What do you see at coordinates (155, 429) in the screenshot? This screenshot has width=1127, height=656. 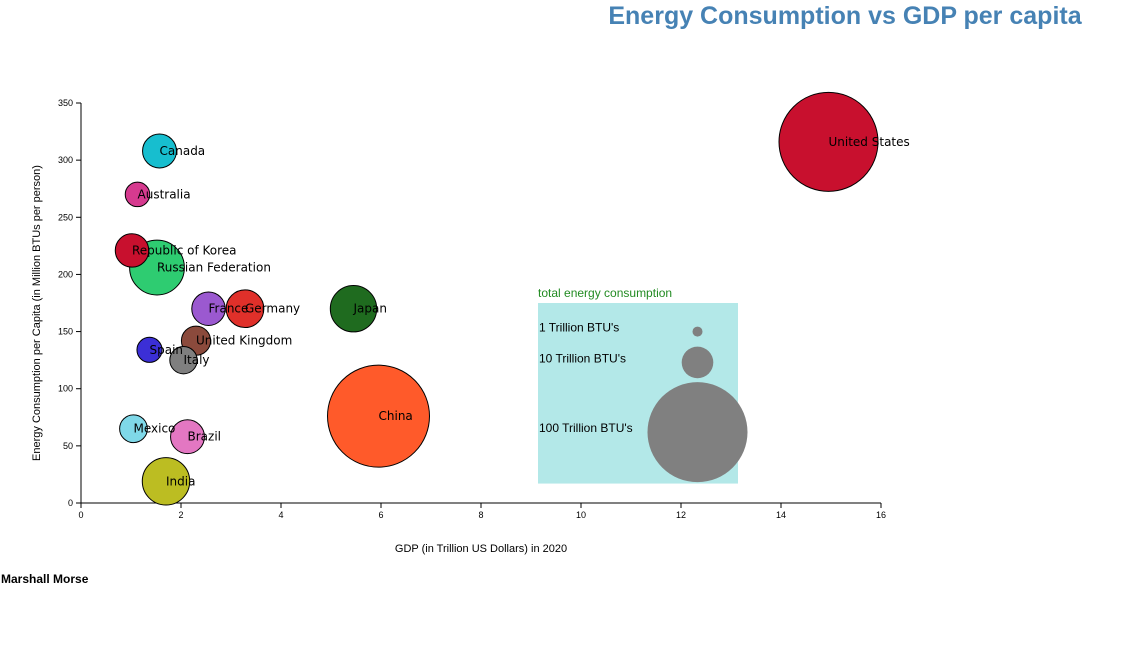 I see `country-label: Mexico` at bounding box center [155, 429].